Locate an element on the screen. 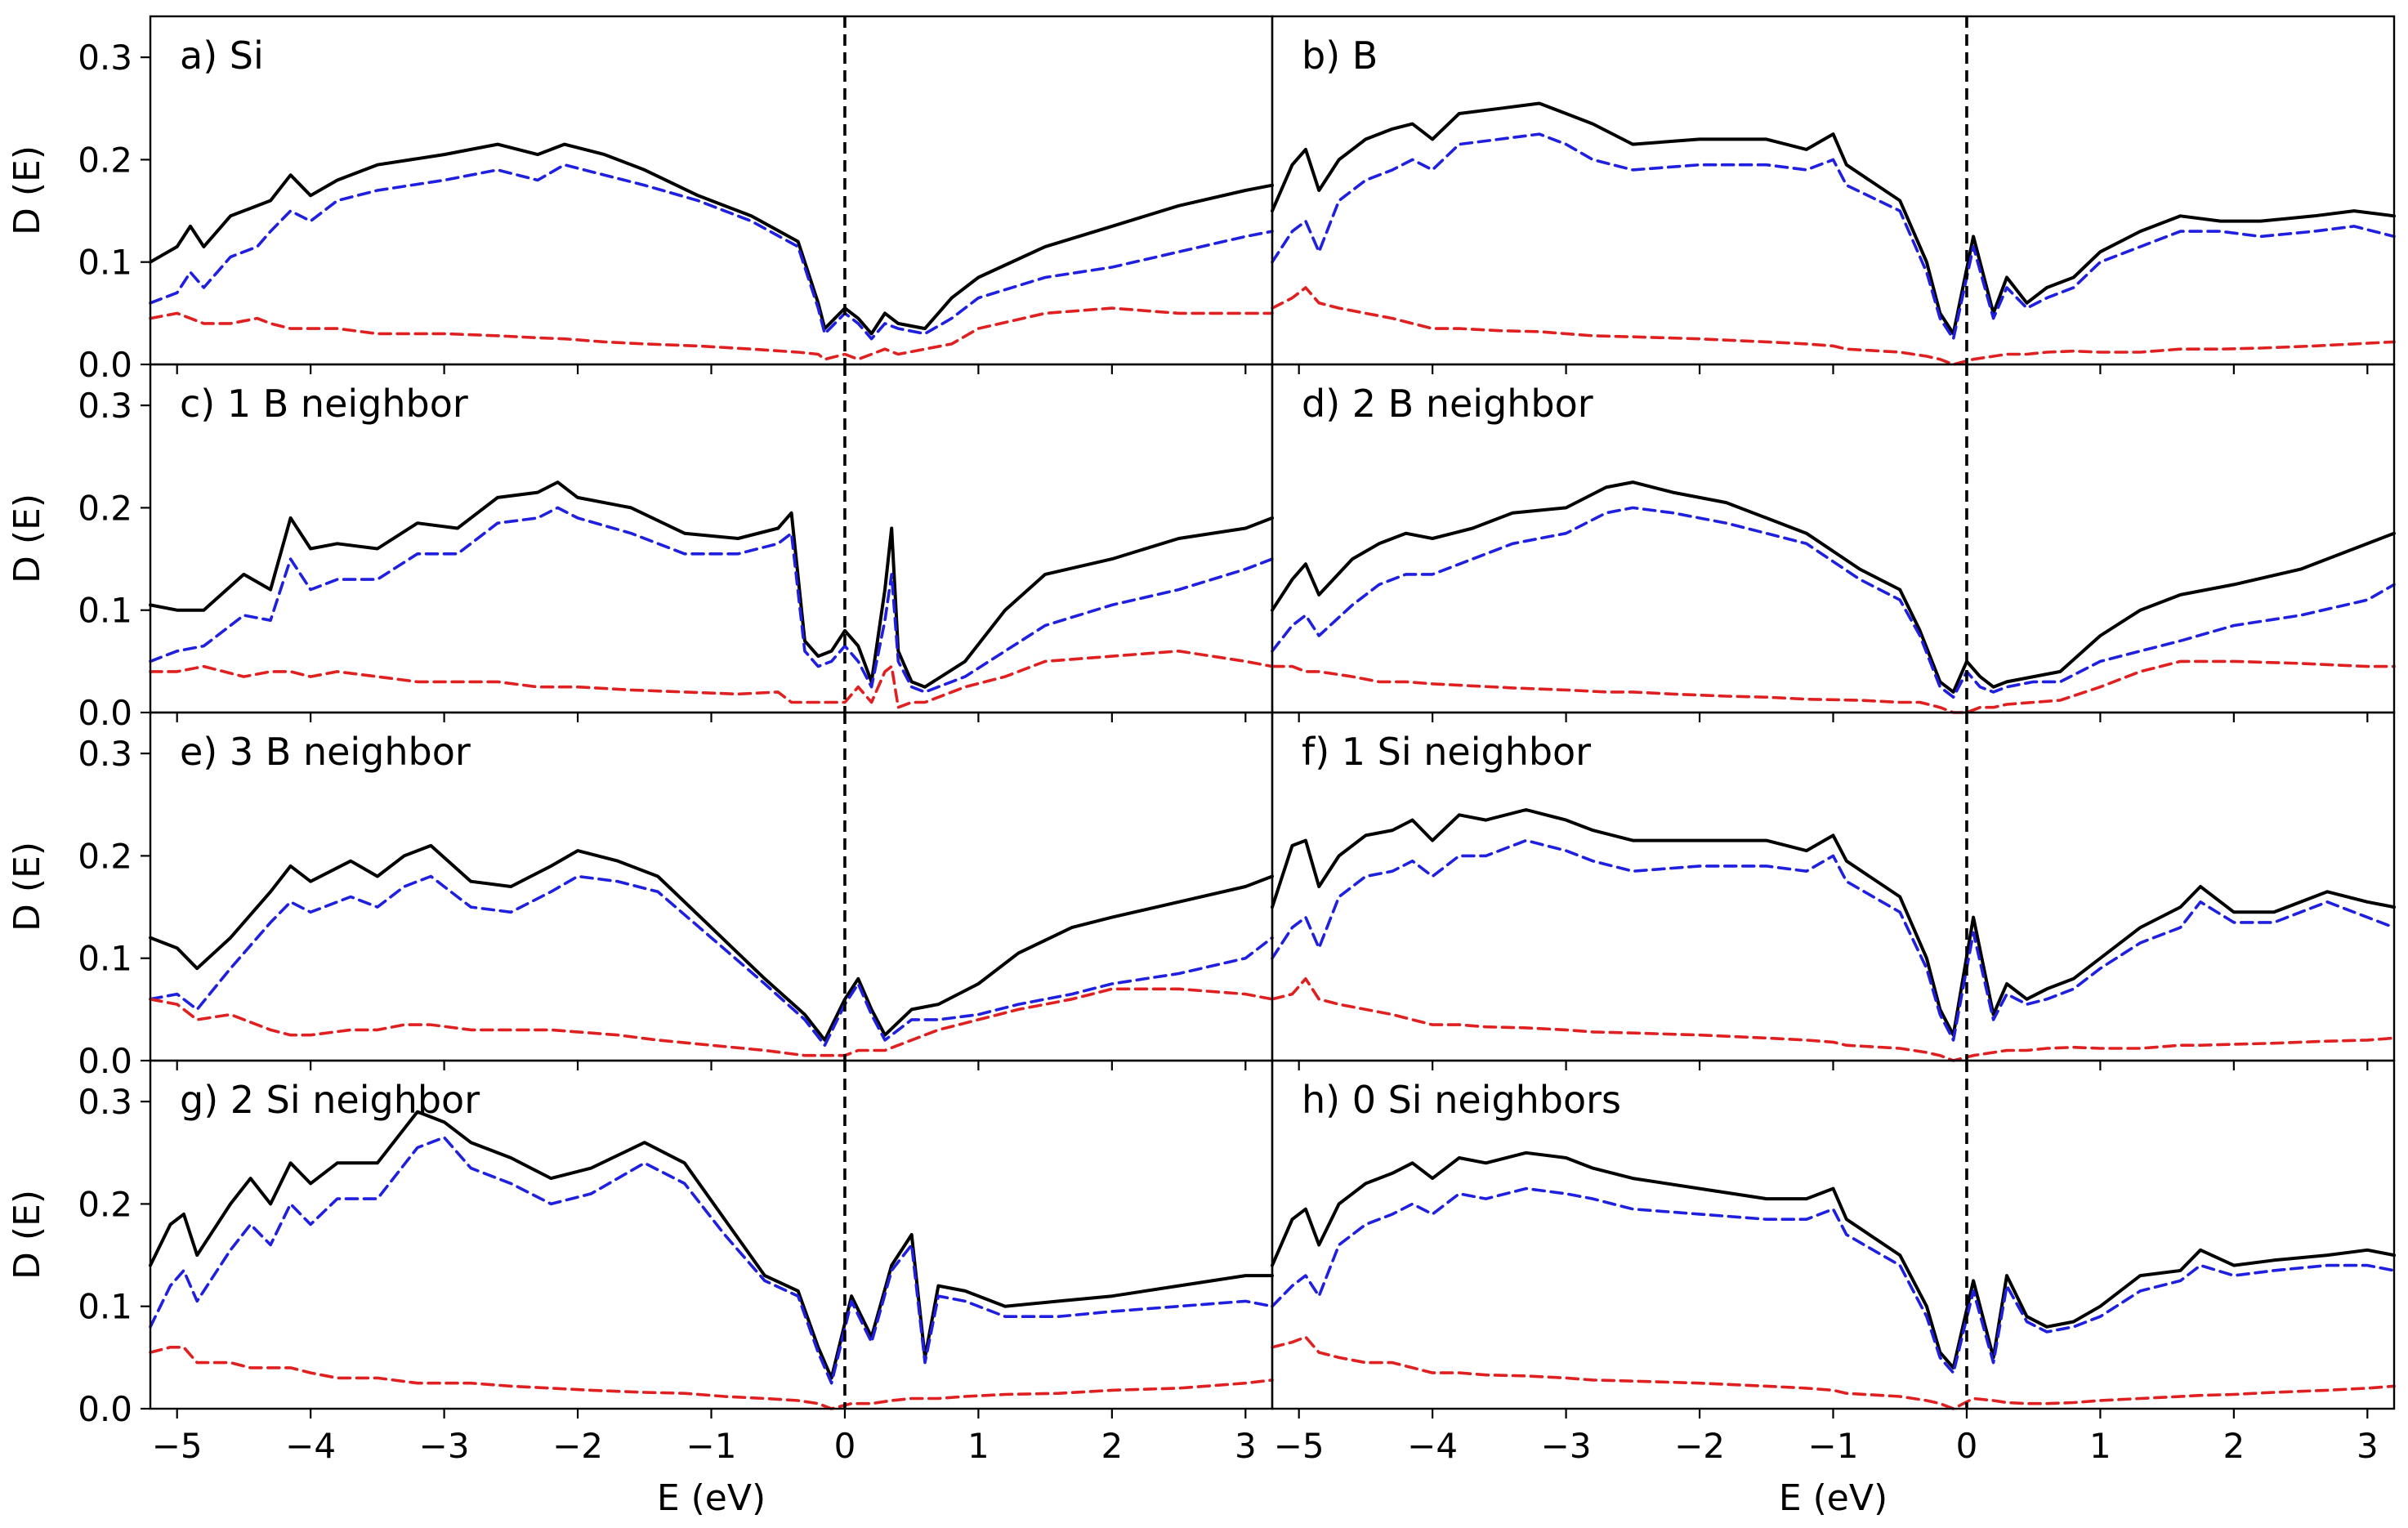 The height and width of the screenshot is (1528, 2408). panel-frame is located at coordinates (1833, 190).